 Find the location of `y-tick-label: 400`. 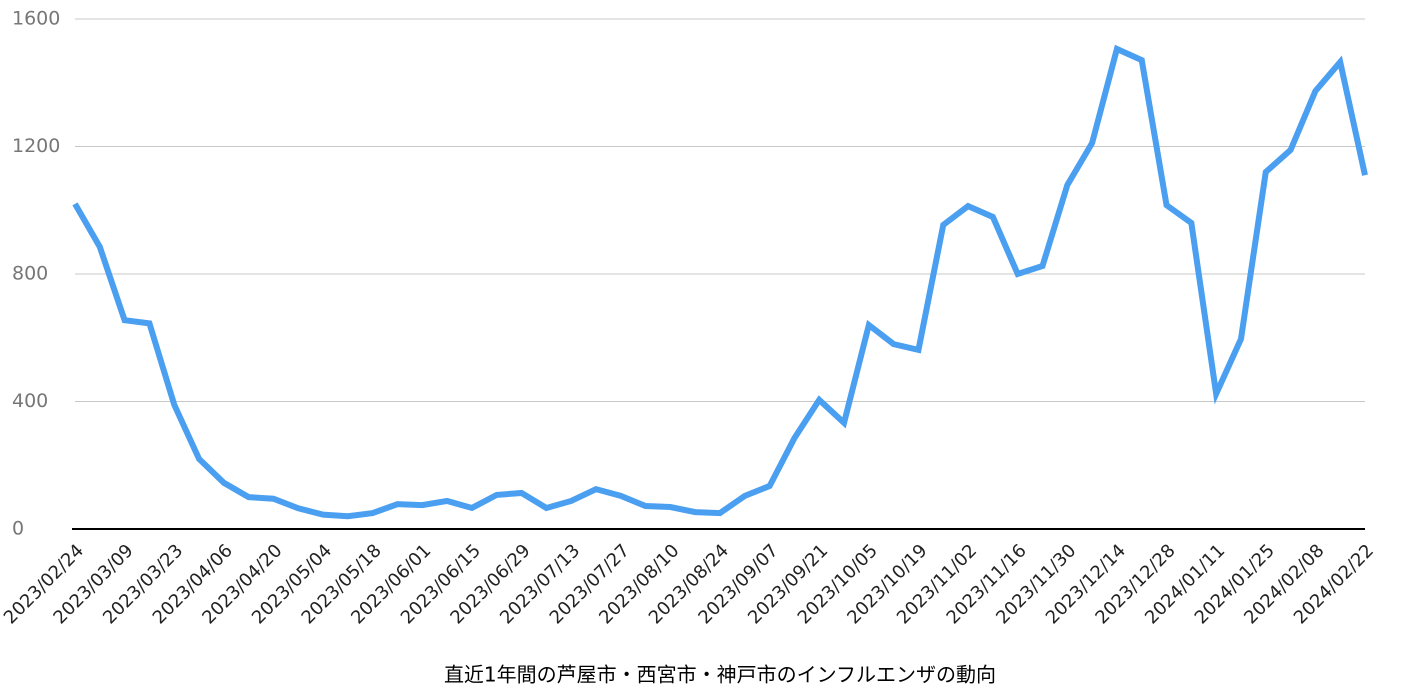

y-tick-label: 400 is located at coordinates (30, 401).